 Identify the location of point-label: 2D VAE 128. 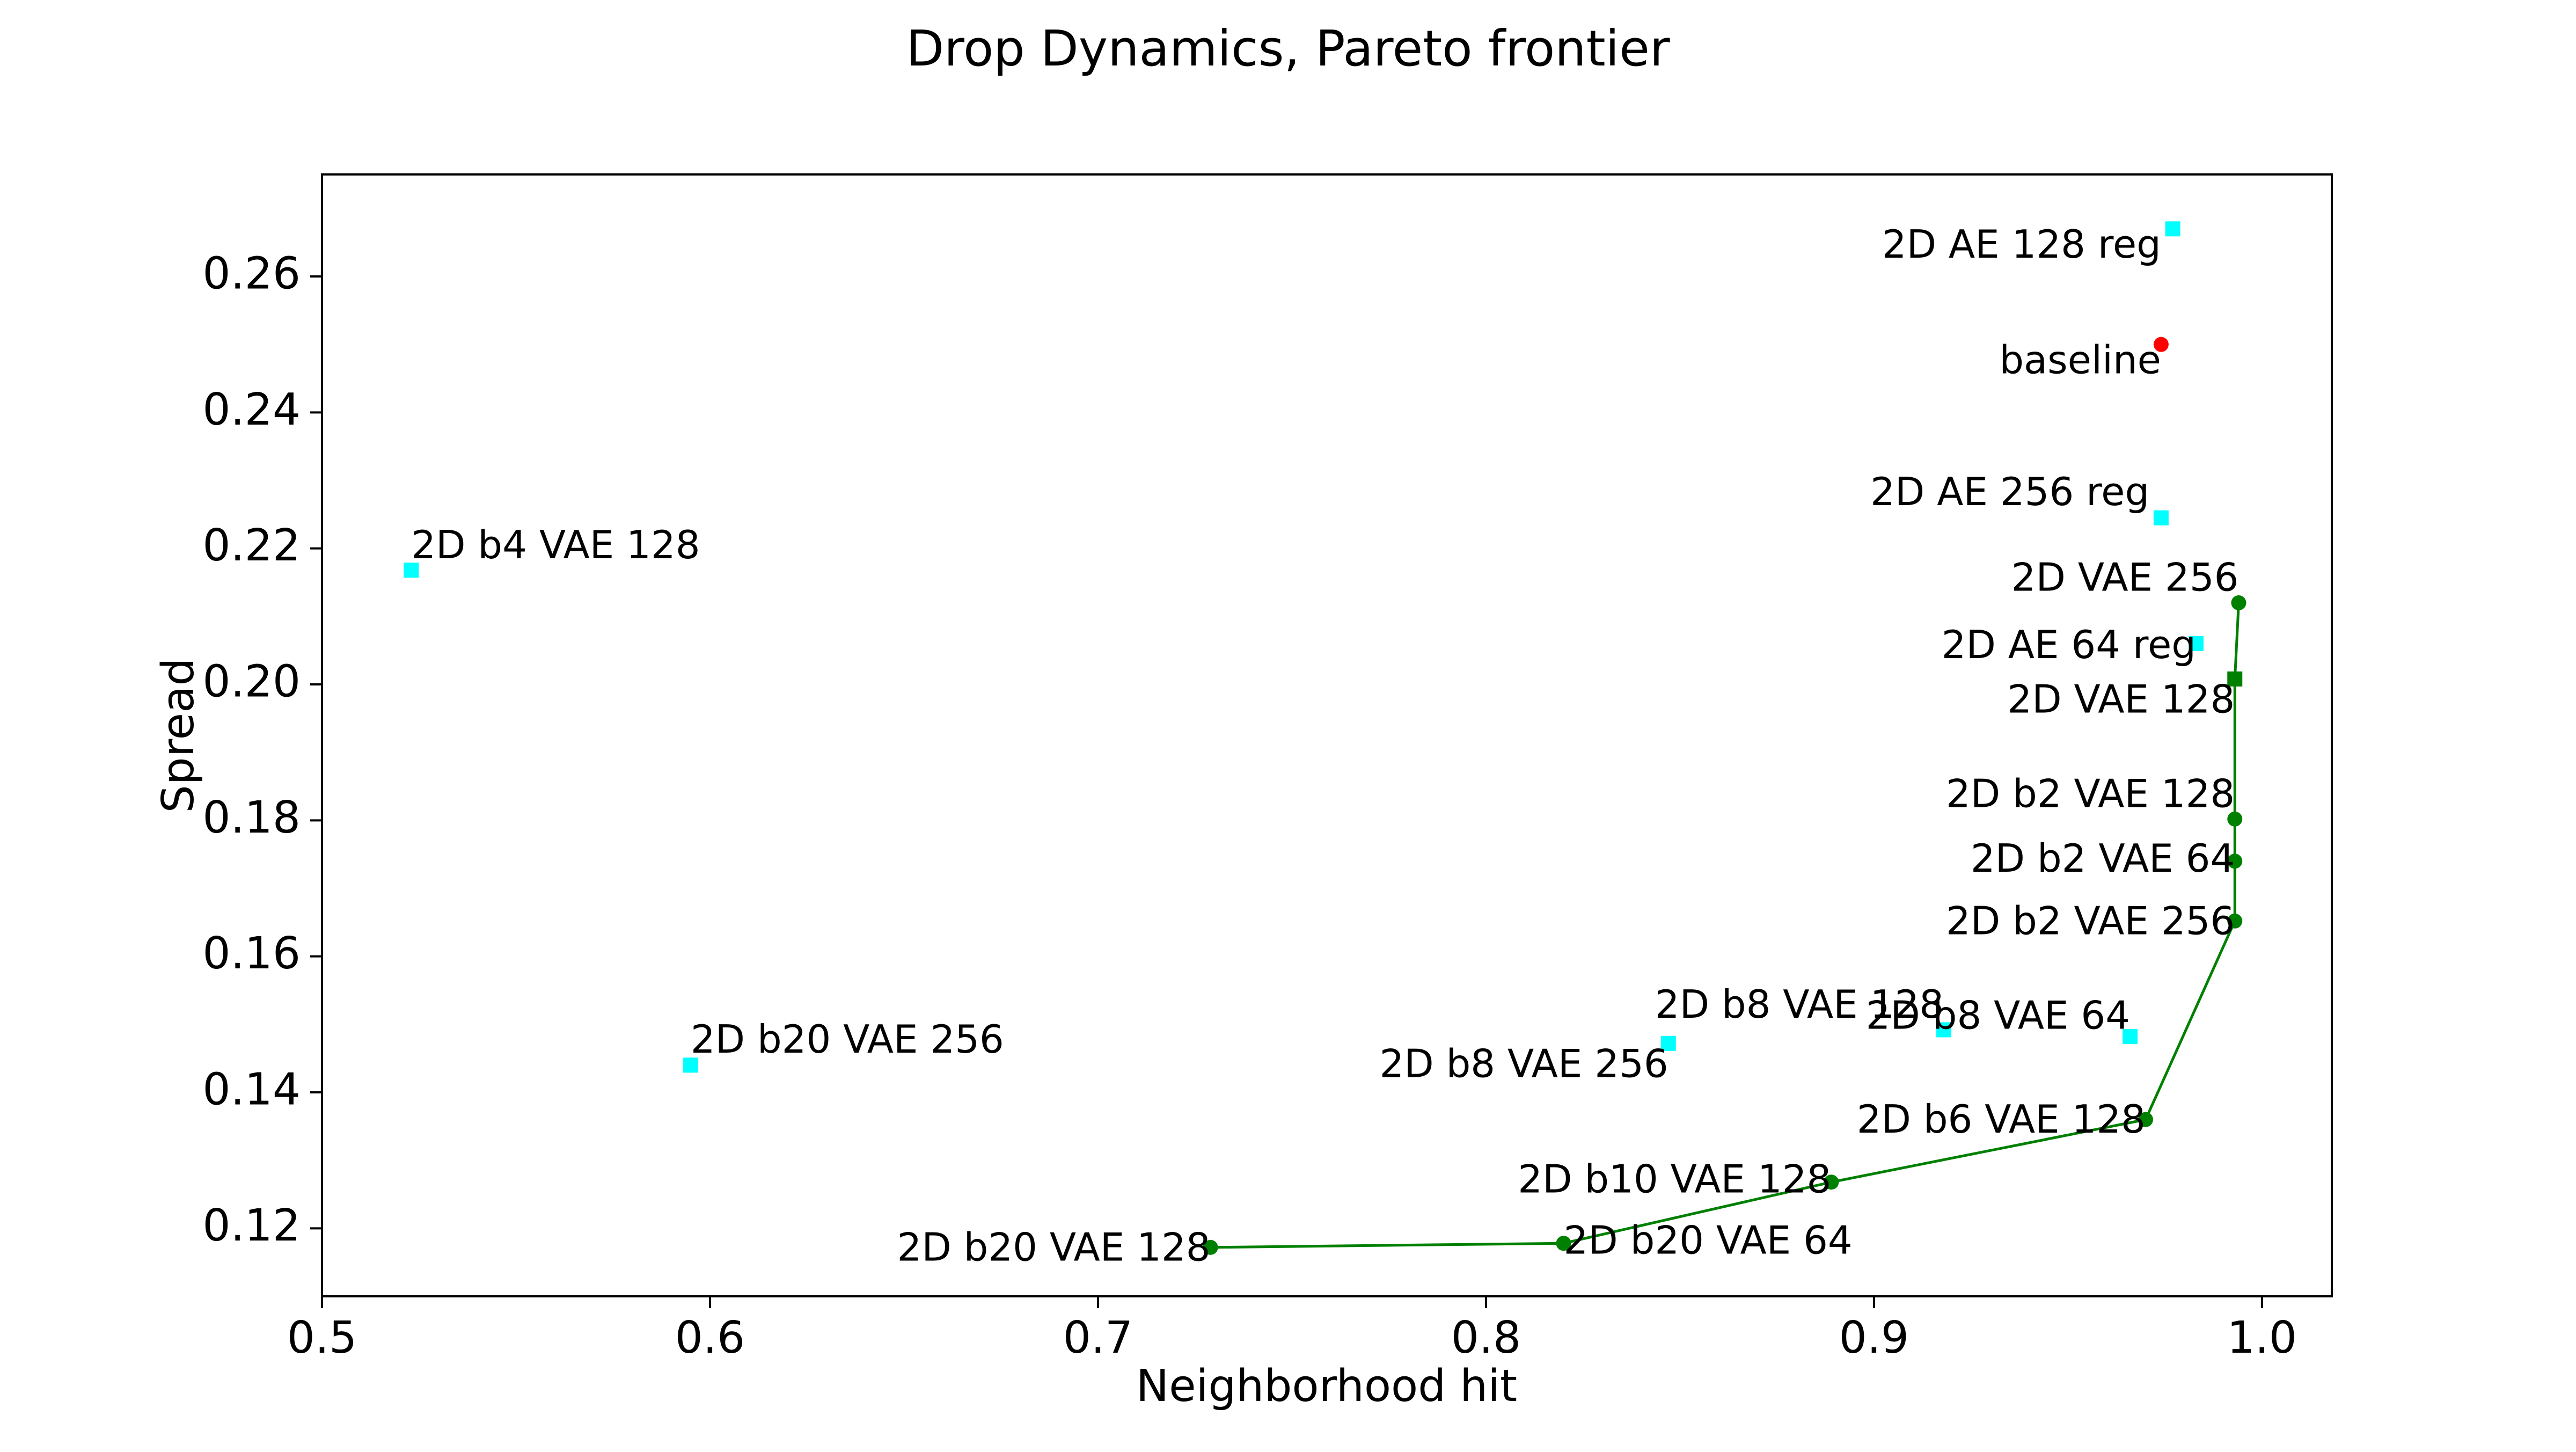
(2121, 698).